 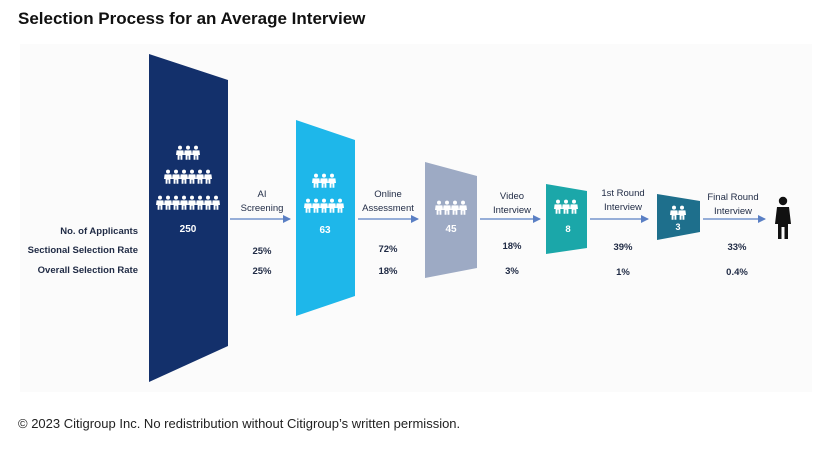 I want to click on step-2-sectional-rate: 72%, so click(x=388, y=249).